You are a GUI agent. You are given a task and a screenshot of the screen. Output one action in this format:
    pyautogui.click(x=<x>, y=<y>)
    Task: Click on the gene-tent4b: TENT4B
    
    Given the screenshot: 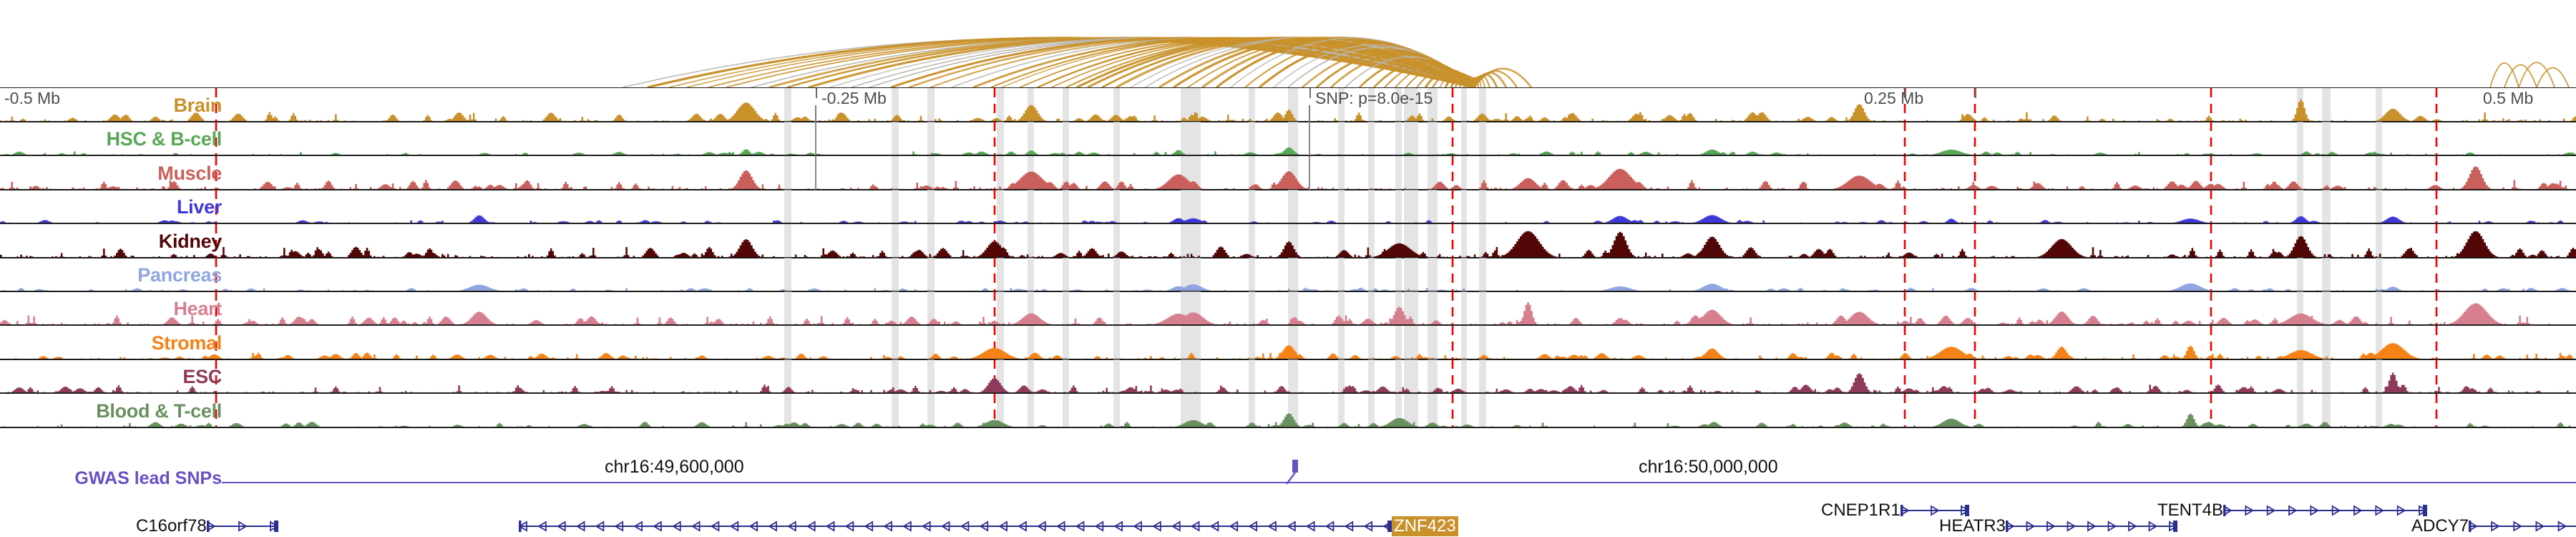 What is the action you would take?
    pyautogui.click(x=2292, y=510)
    